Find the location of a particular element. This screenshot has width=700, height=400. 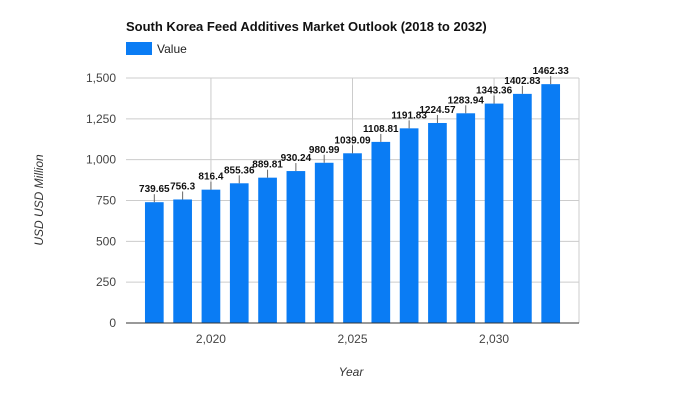

x-tick-label: 2,025 is located at coordinates (352, 339).